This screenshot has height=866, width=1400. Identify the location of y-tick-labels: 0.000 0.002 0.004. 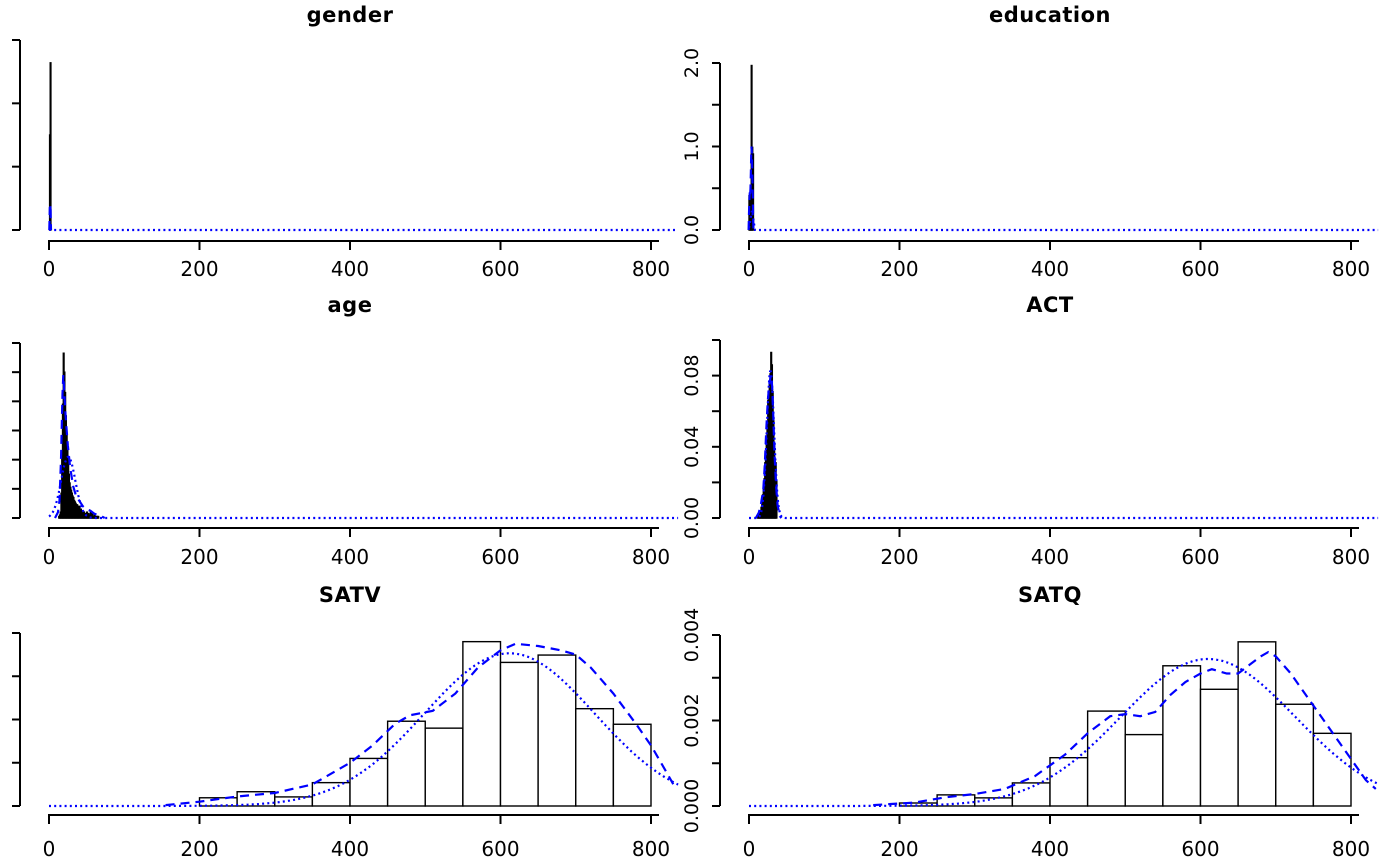
(692, 720).